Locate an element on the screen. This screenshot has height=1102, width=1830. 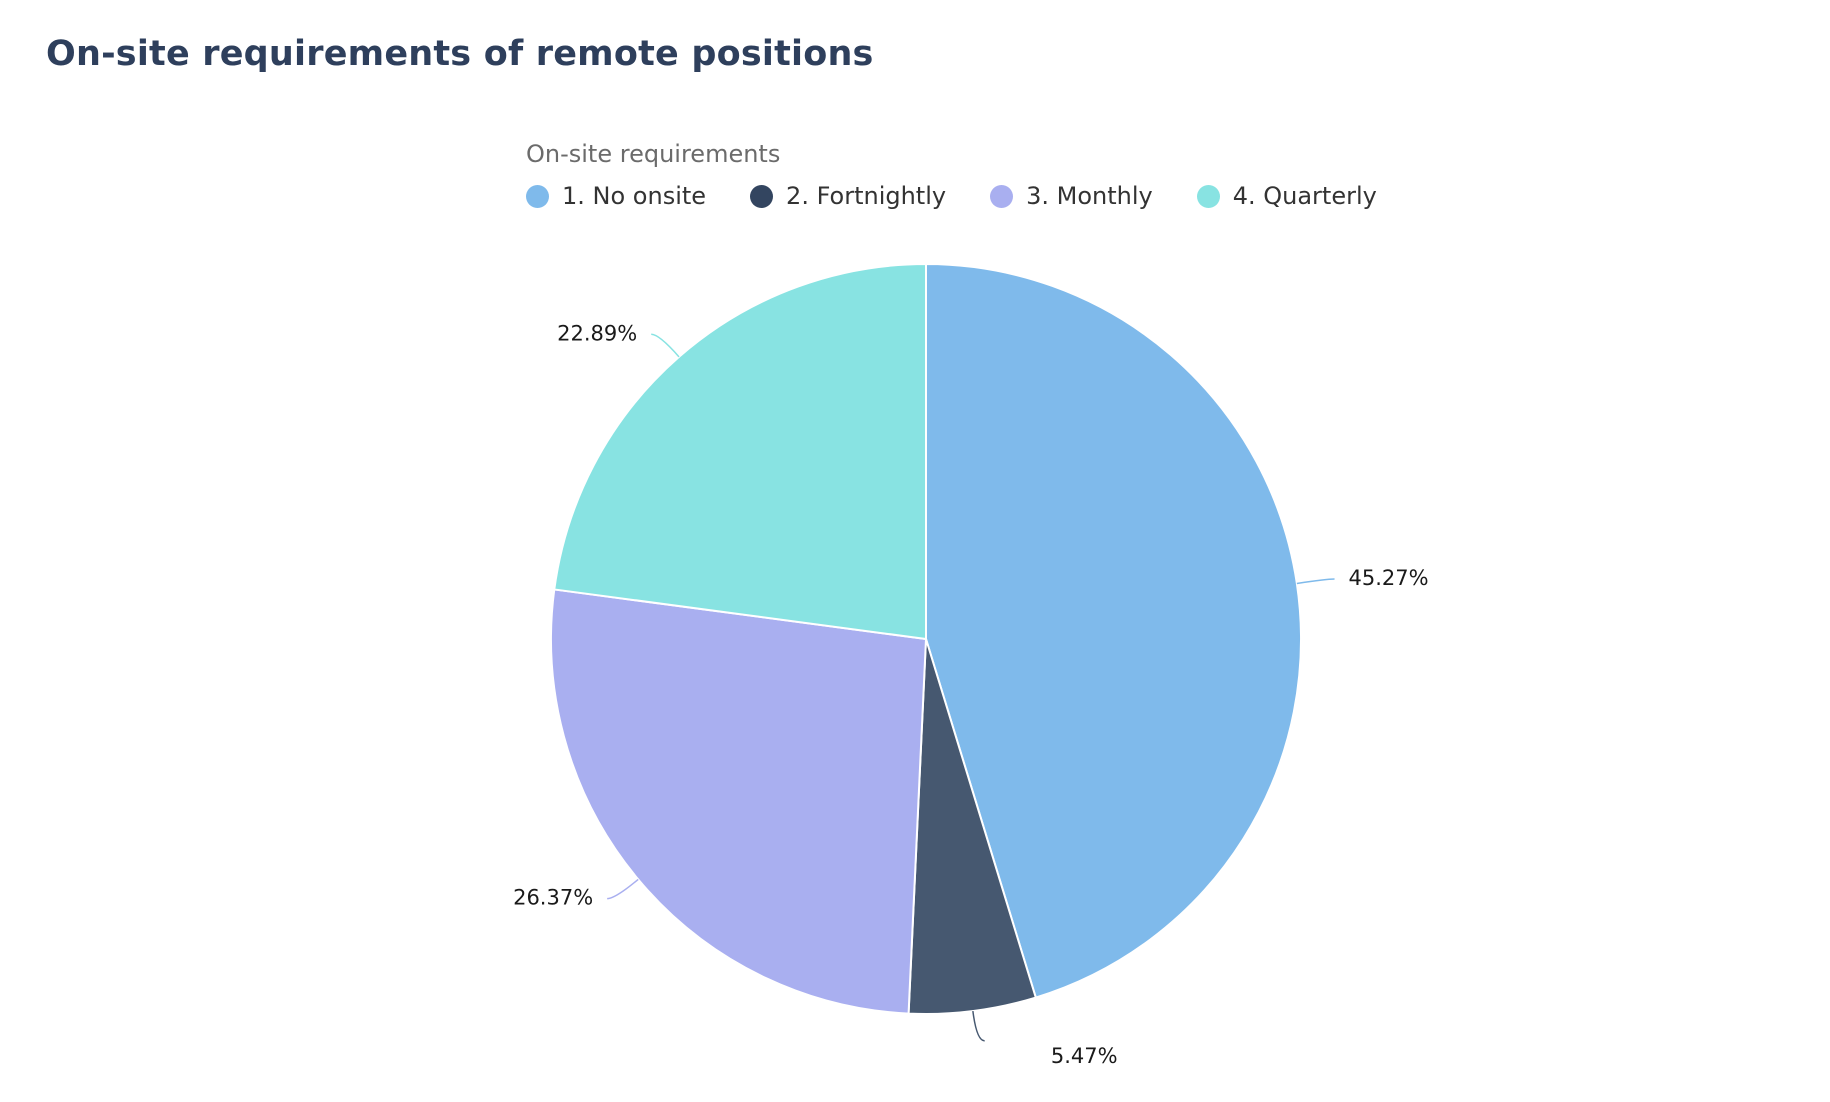
legend-label-fortnightly: 2. Fortnightly is located at coordinates (866, 196).